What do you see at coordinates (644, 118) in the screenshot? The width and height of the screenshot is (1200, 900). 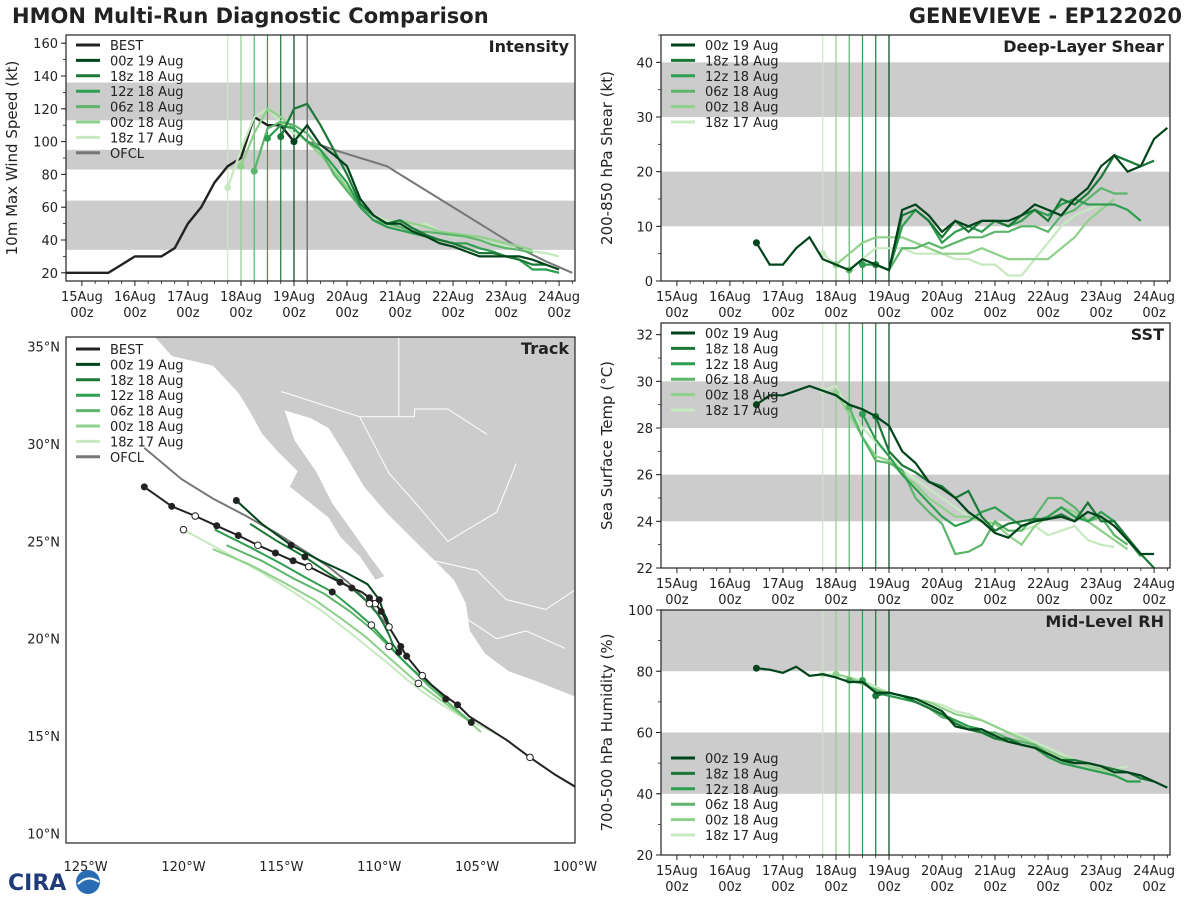 I see `y-tick-label: 30` at bounding box center [644, 118].